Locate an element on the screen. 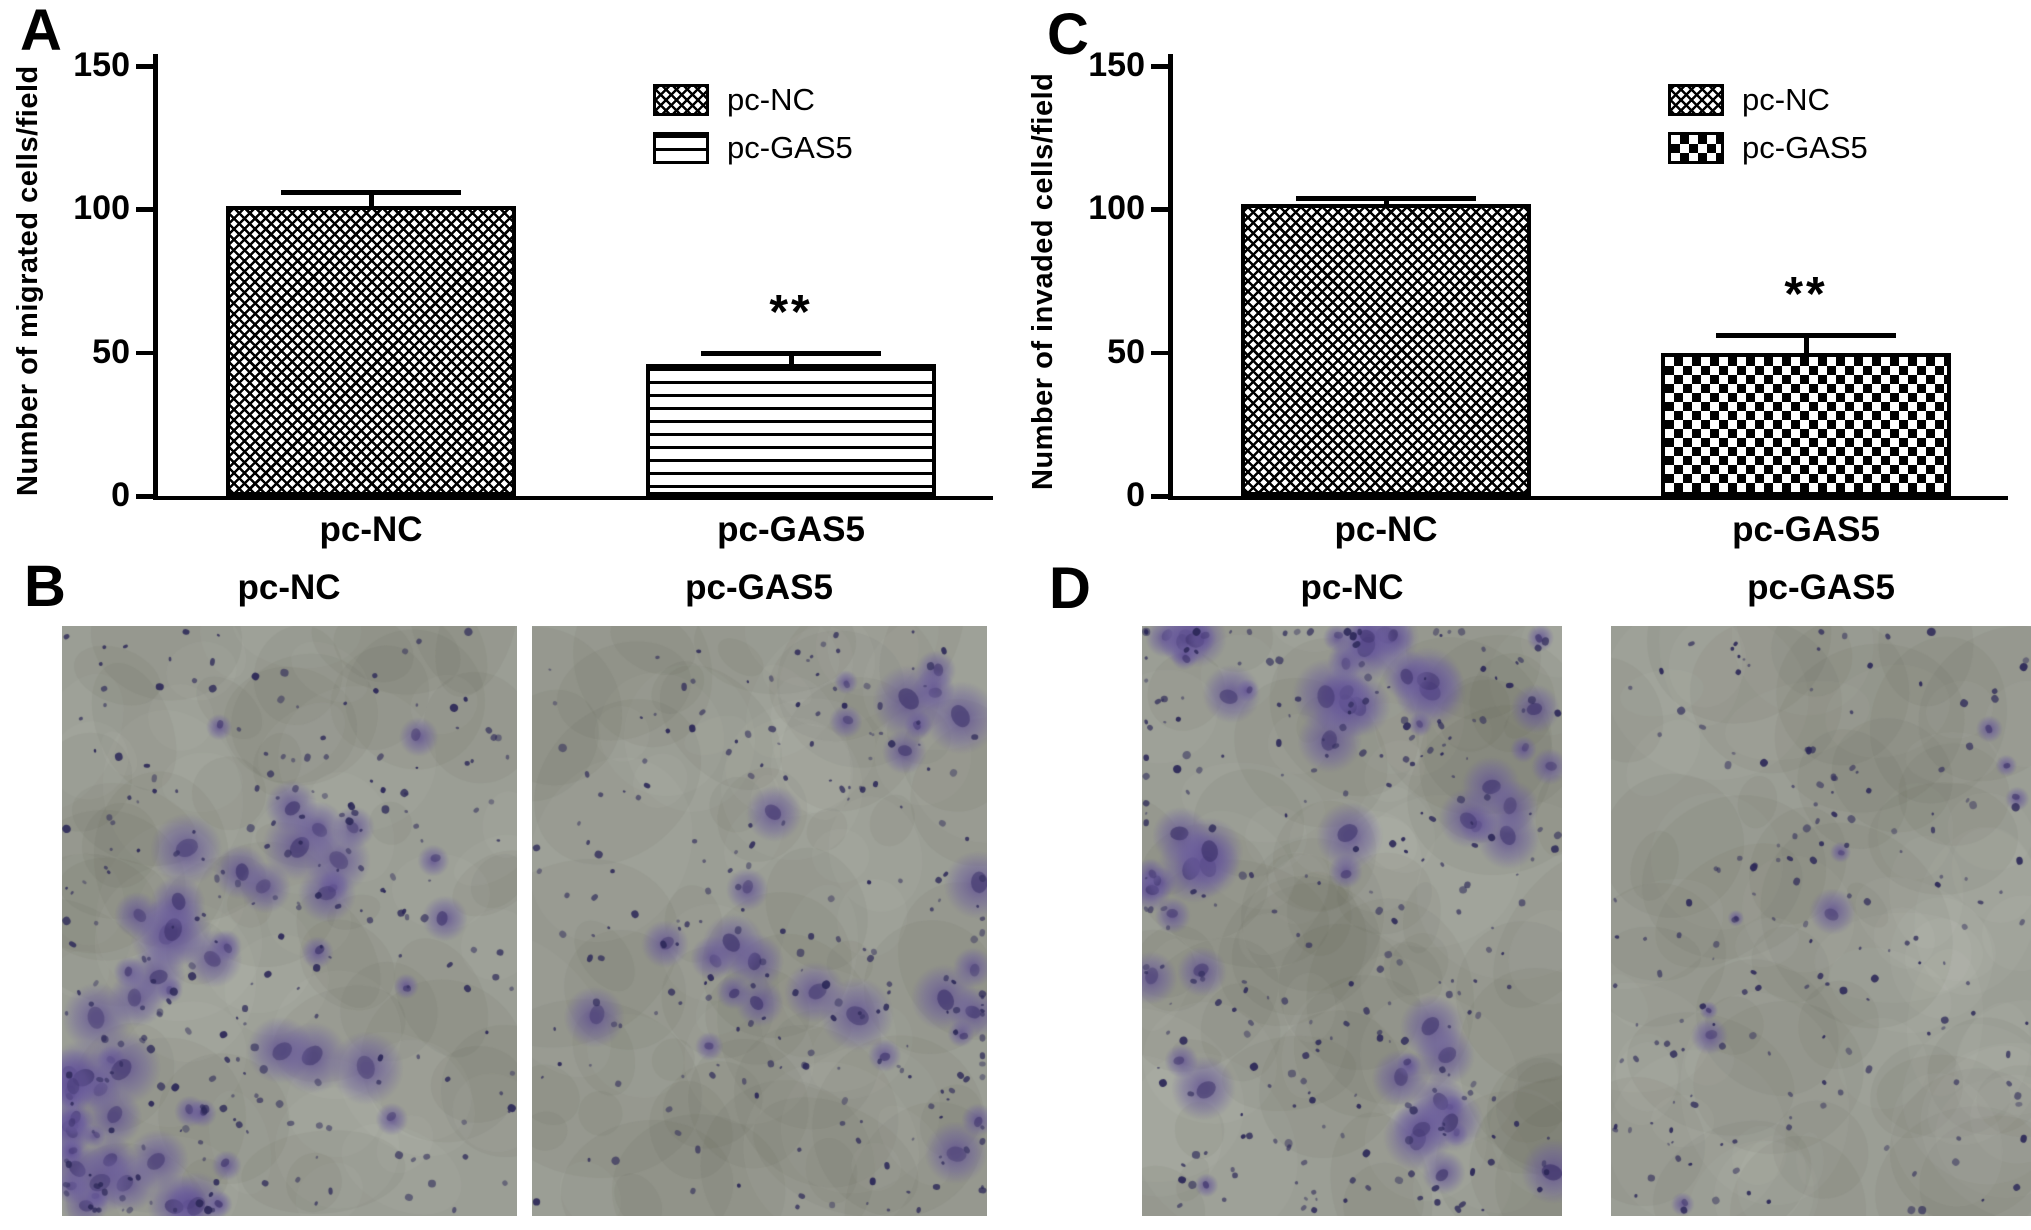 The height and width of the screenshot is (1230, 2031). panel-d-letter: D is located at coordinates (1070, 588).